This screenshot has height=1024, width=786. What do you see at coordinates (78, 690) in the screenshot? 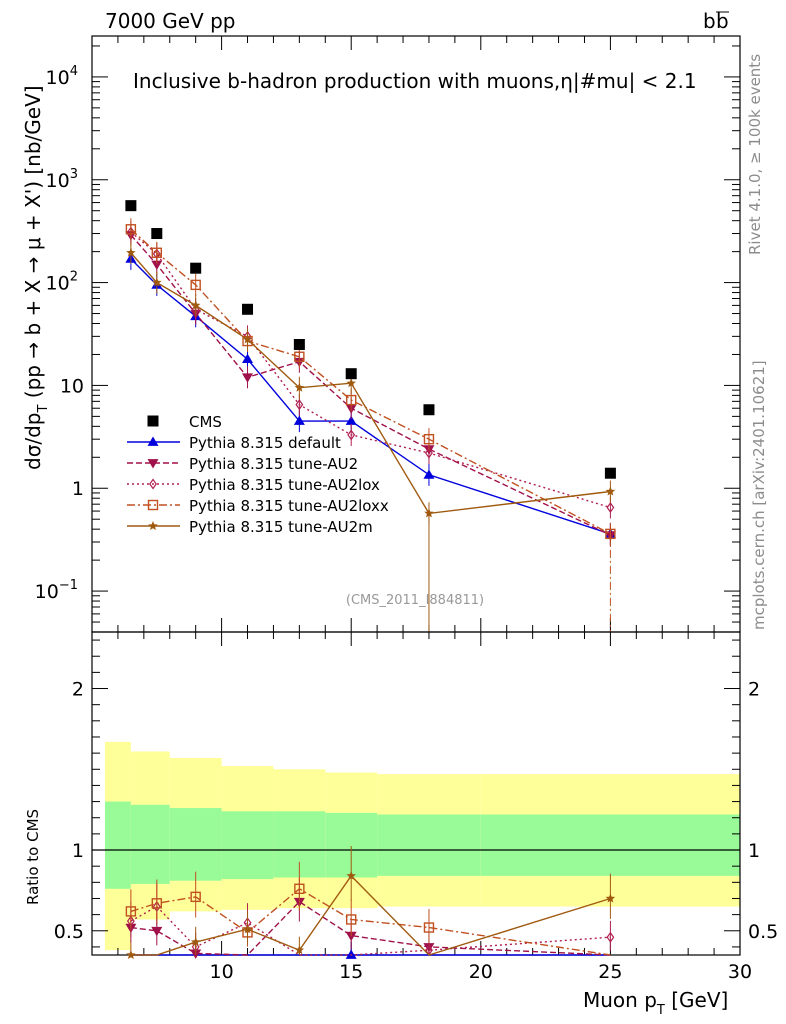
I see `ratio-y-tick-label-l-2: 2` at bounding box center [78, 690].